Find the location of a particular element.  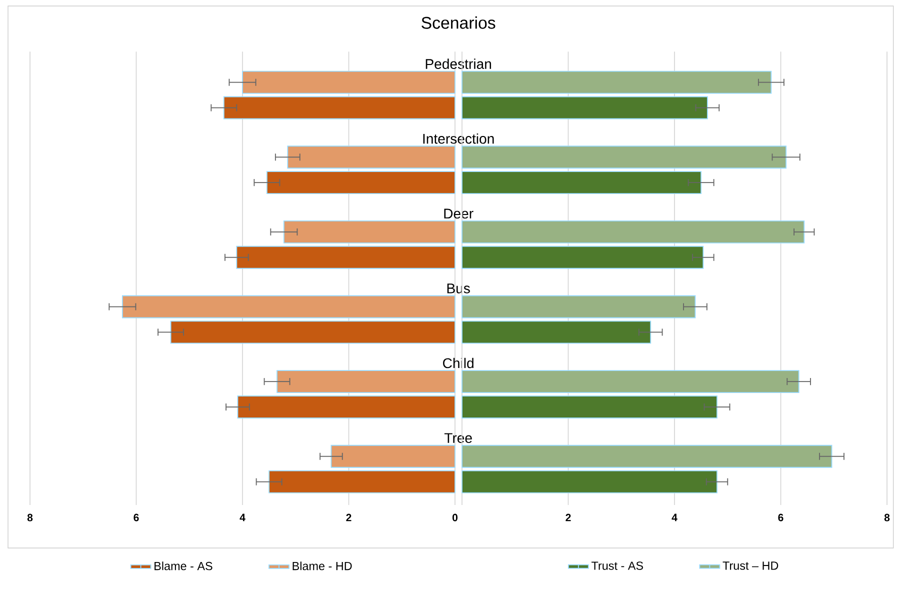

y-tick-label: Child is located at coordinates (458, 363).